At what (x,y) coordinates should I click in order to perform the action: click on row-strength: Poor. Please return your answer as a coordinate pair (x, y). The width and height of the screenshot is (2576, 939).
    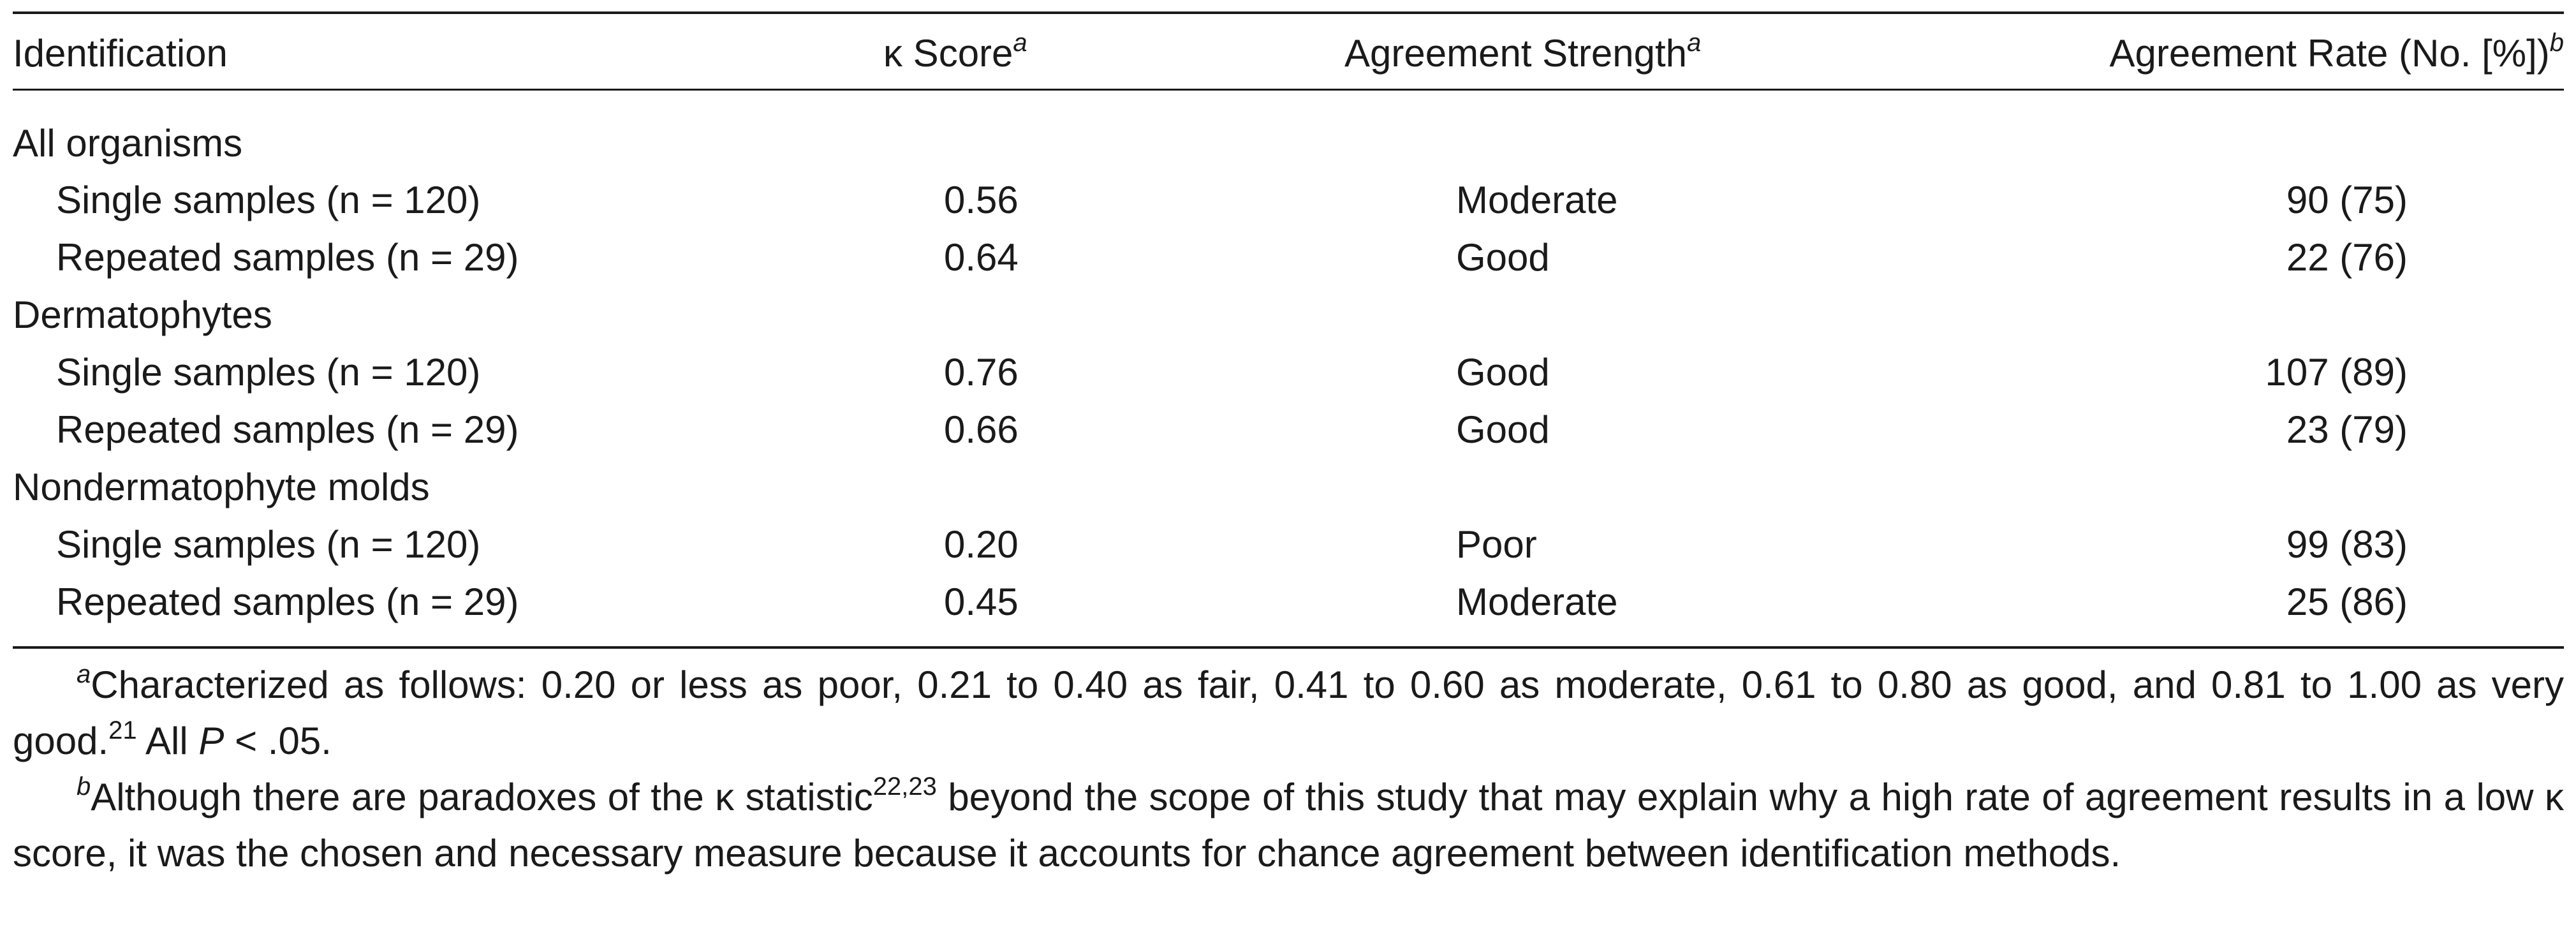
    Looking at the image, I should click on (1496, 544).